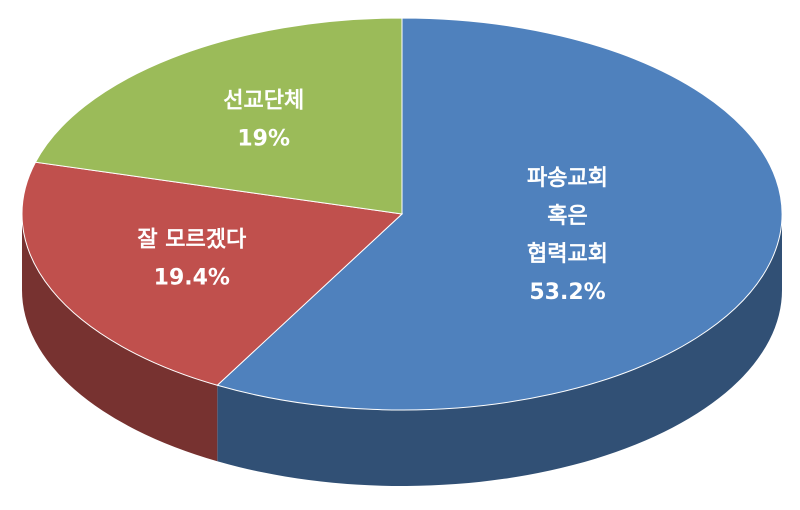  I want to click on value-label: 53.2%, so click(567, 292).